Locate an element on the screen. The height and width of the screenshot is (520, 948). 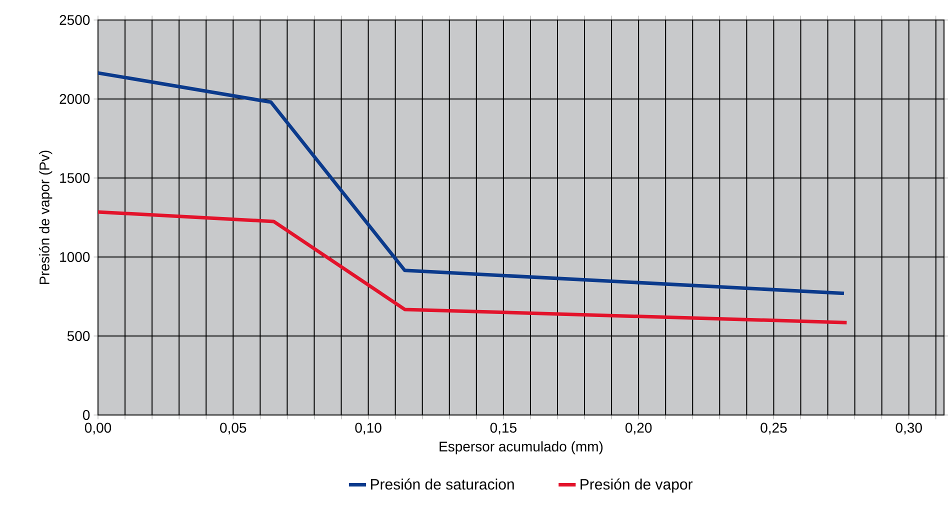
y-tick-label: 1500 is located at coordinates (75, 178).